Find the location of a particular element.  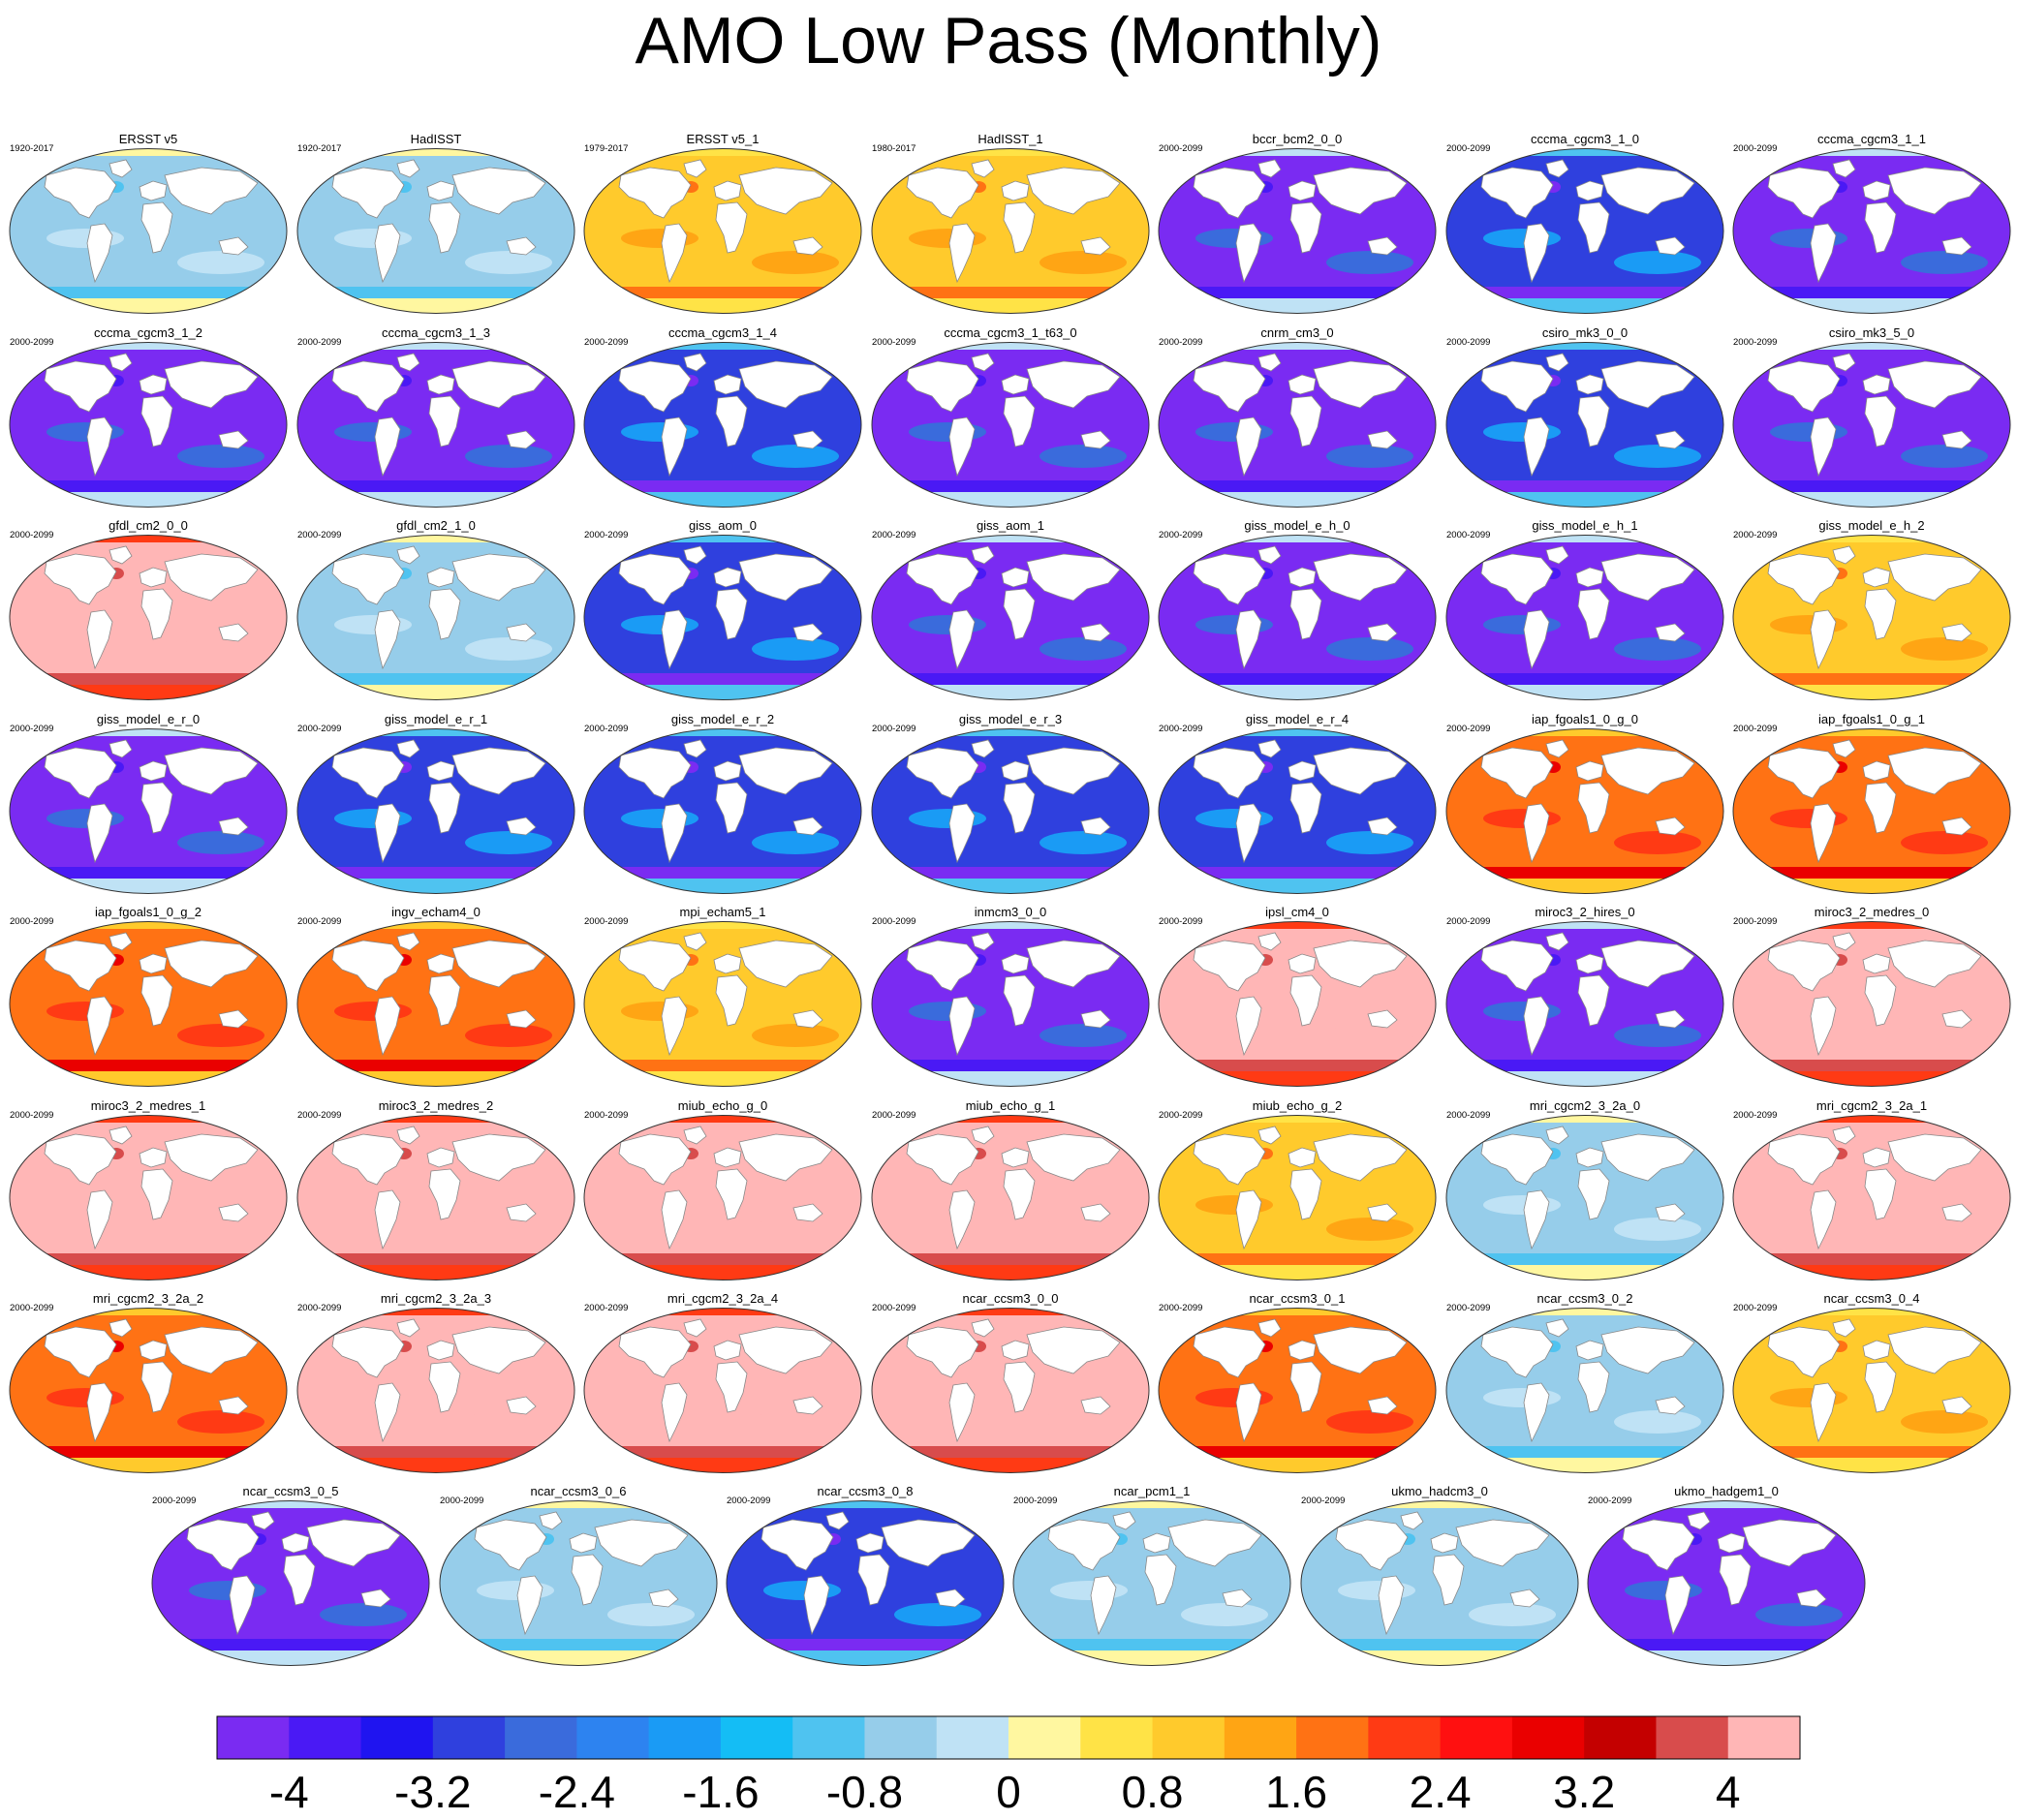

map-panel: mri_cgcm2_3_2a_3 2000-2099 is located at coordinates (435, 1383).